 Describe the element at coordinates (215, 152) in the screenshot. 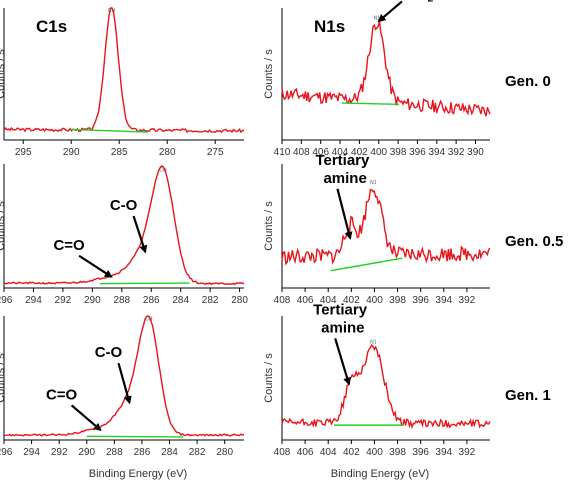

I see `x-tick-label: 275` at that location.